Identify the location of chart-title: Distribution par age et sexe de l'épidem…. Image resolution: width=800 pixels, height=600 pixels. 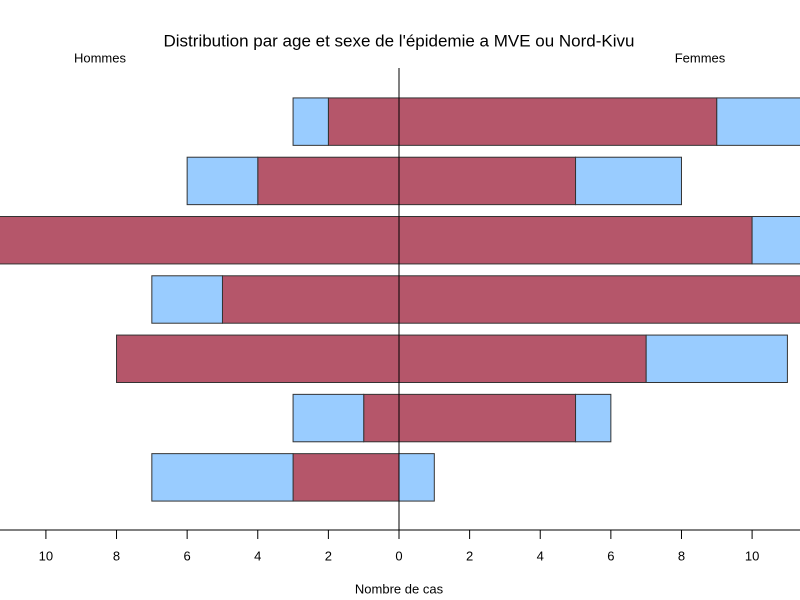
(399, 40).